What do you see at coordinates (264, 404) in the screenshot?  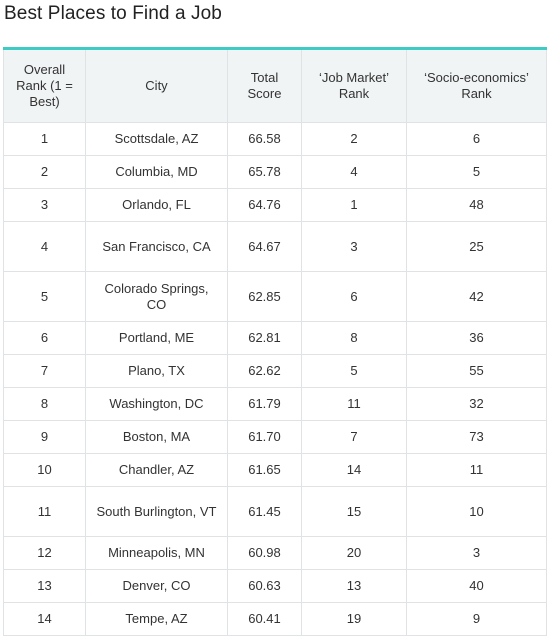 I see `total-score-cell: 61.79` at bounding box center [264, 404].